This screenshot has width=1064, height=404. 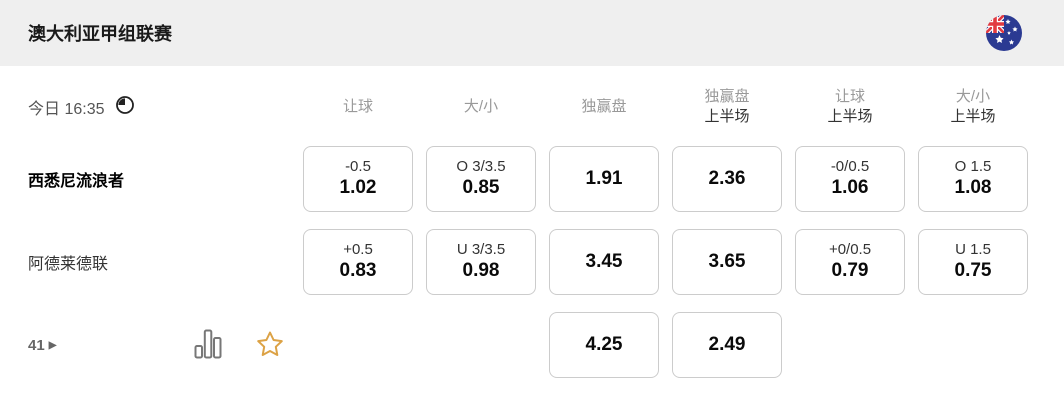 I want to click on bar-chart-icon, so click(x=208, y=345).